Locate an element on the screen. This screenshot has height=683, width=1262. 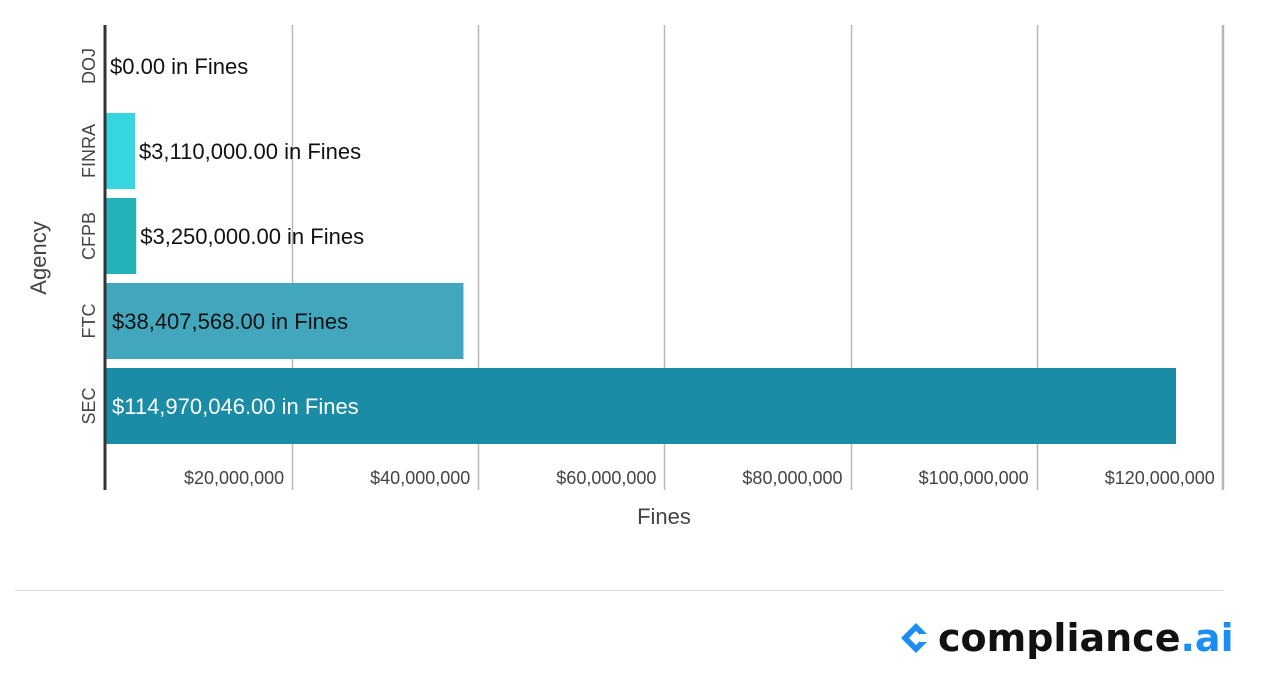
category-label-ftc: FTC is located at coordinates (89, 321).